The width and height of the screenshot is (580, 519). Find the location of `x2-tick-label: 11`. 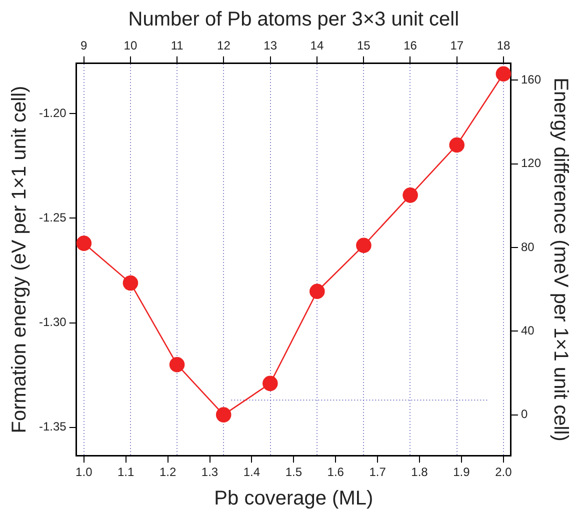

x2-tick-label: 11 is located at coordinates (177, 45).